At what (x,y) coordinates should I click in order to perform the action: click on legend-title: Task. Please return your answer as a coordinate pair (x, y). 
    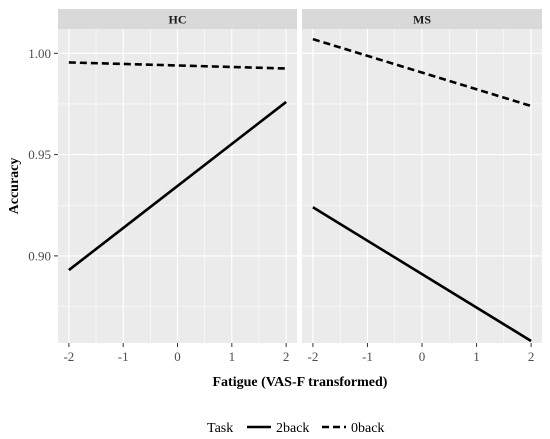
    Looking at the image, I should click on (220, 428).